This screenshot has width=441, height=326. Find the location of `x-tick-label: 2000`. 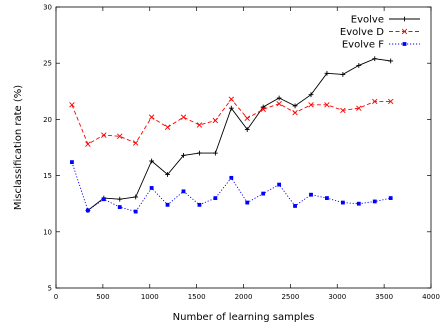

x-tick-label: 2000 is located at coordinates (244, 297).